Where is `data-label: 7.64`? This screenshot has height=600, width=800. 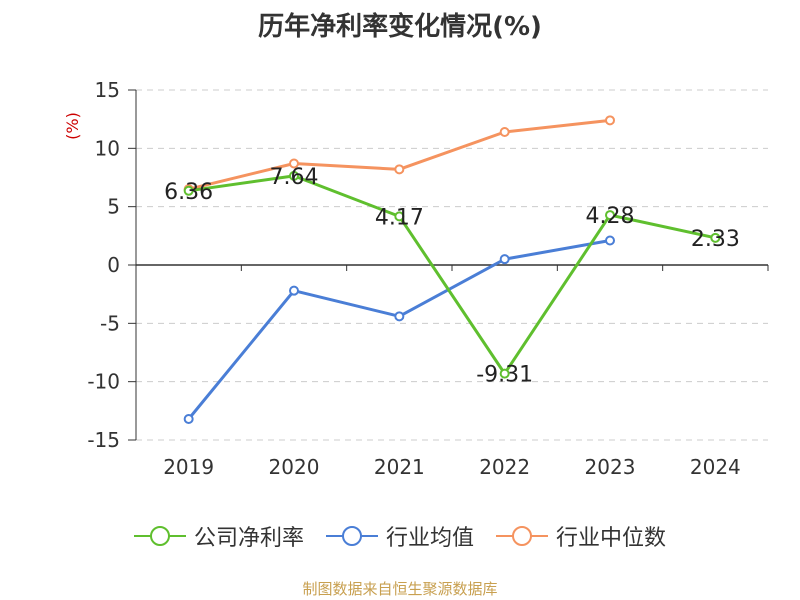 data-label: 7.64 is located at coordinates (294, 177).